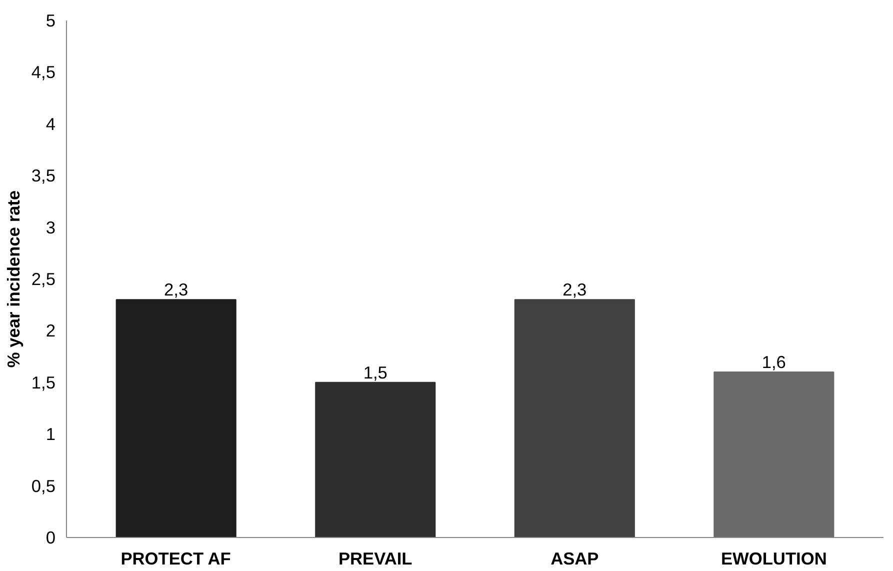 This screenshot has width=893, height=571. I want to click on y-tick-label: 0, so click(51, 538).